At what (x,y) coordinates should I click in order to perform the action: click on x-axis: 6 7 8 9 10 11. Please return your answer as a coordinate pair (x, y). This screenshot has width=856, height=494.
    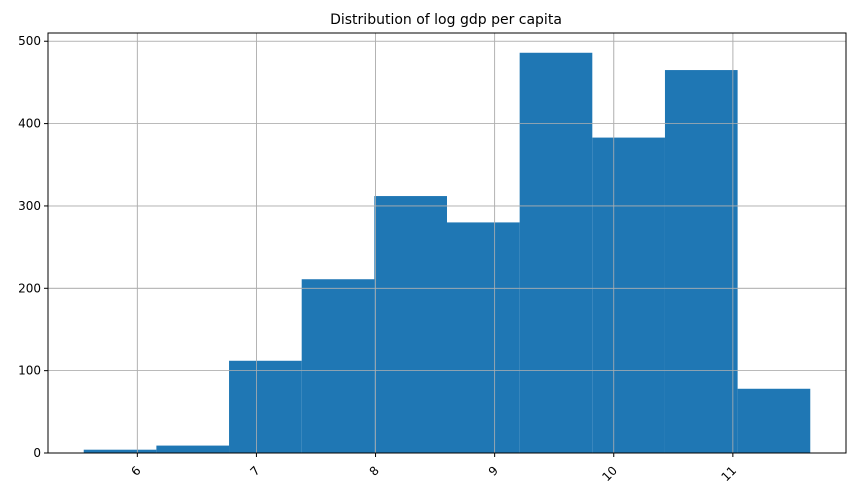
    Looking at the image, I should click on (433, 468).